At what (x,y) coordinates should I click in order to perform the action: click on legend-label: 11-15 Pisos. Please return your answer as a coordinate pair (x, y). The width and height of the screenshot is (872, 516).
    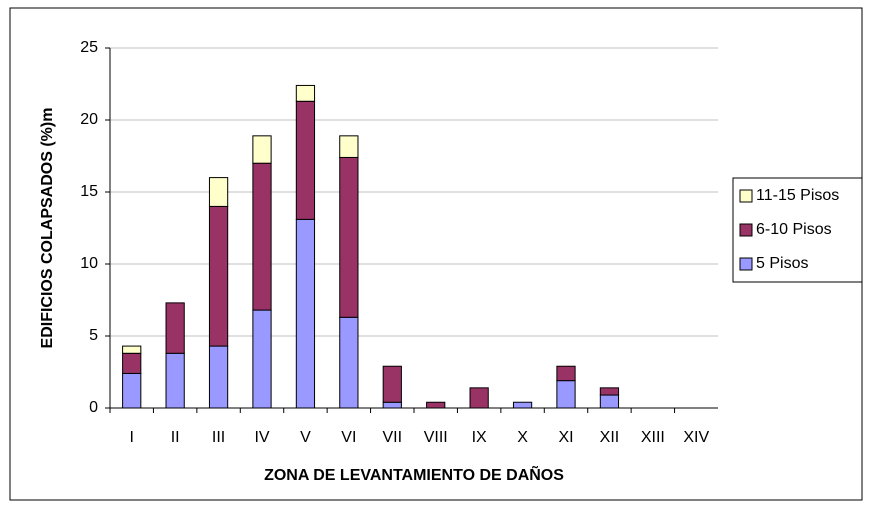
    Looking at the image, I should click on (797, 195).